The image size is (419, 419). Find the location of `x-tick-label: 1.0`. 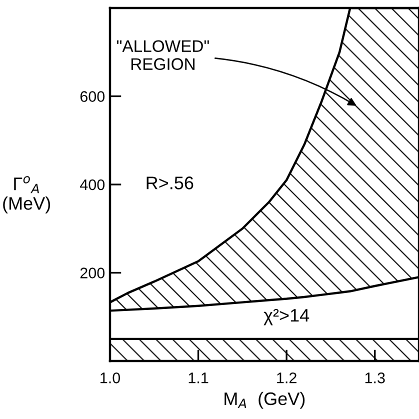

x-tick-label: 1.0 is located at coordinates (110, 378).